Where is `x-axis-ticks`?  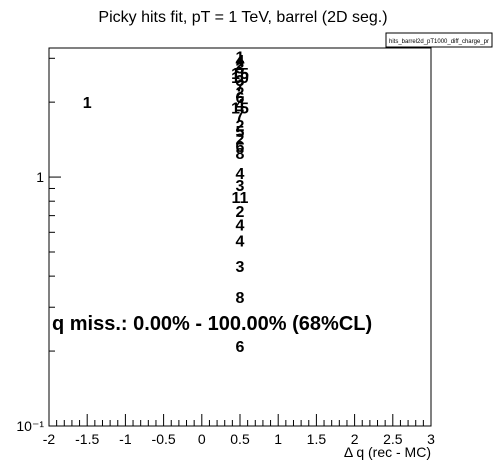
x-axis-ticks is located at coordinates (240, 420).